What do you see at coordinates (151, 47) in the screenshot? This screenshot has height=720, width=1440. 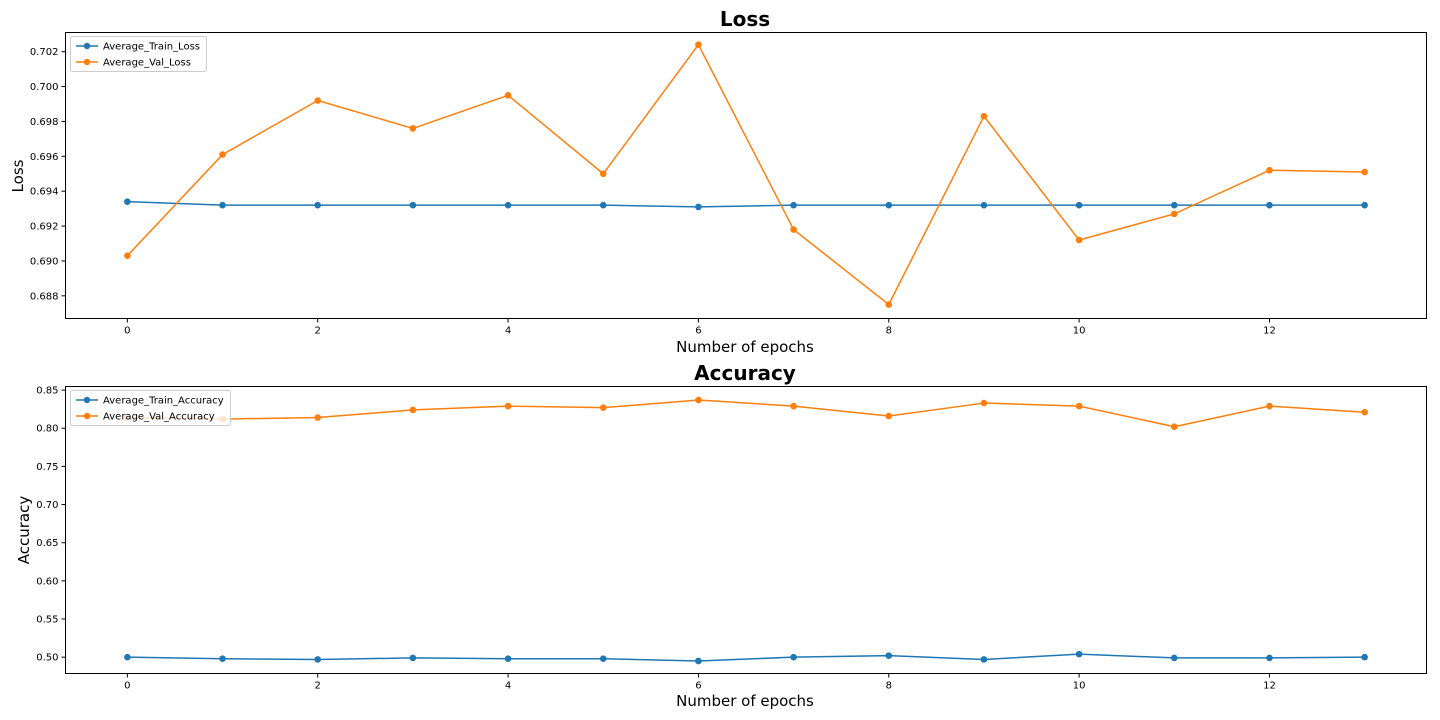 I see `legend-label: Average_Train_Loss` at bounding box center [151, 47].